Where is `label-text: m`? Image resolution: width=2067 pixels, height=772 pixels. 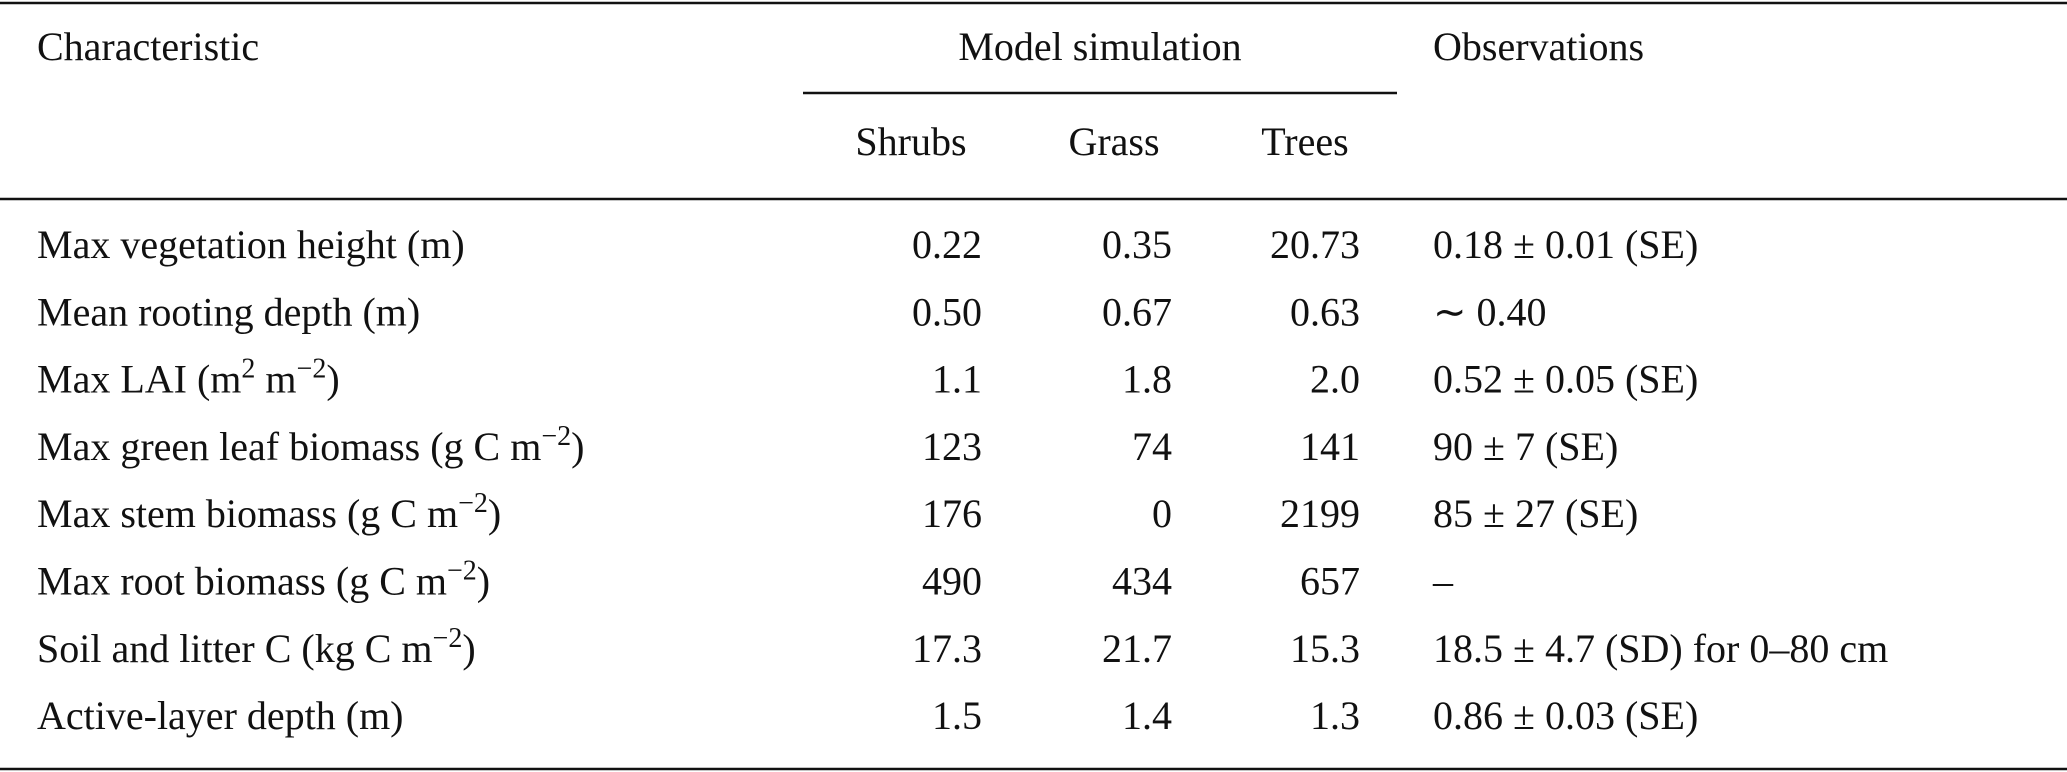
label-text: m is located at coordinates (275, 379).